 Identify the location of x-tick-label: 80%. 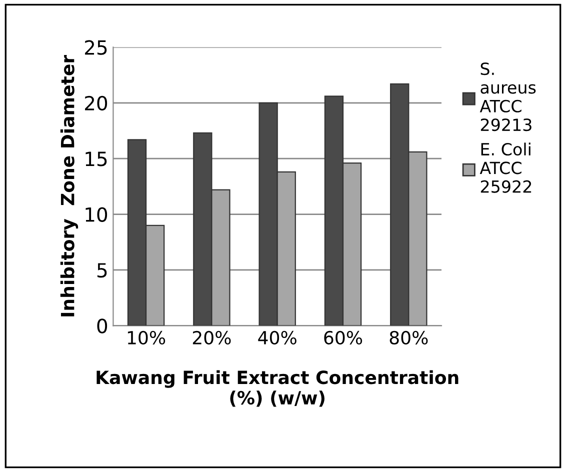
(409, 337).